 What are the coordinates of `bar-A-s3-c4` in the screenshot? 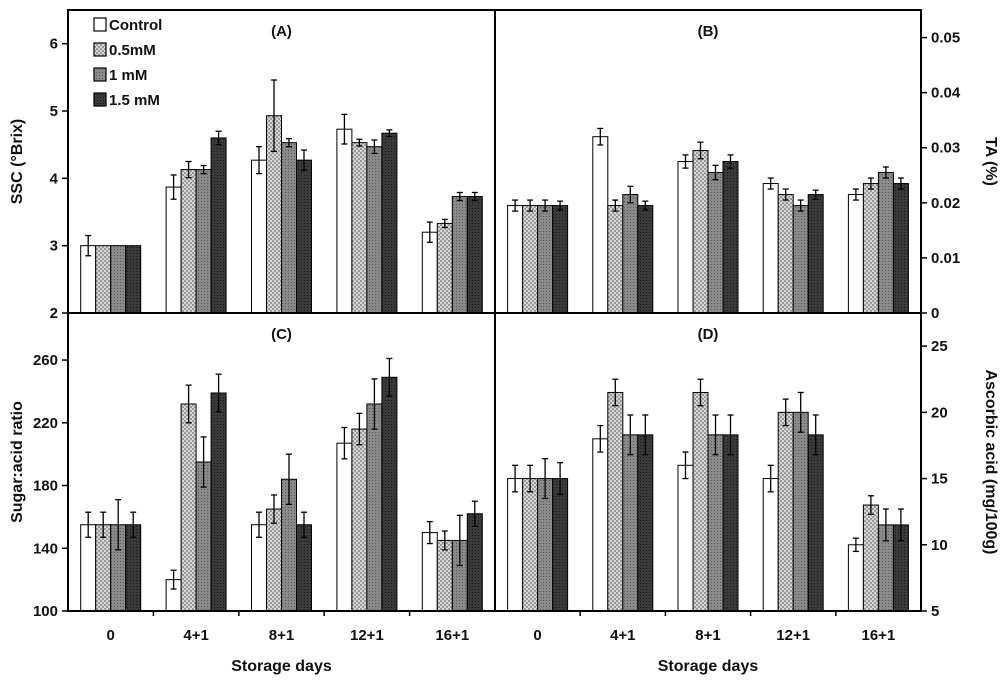 It's located at (474, 255).